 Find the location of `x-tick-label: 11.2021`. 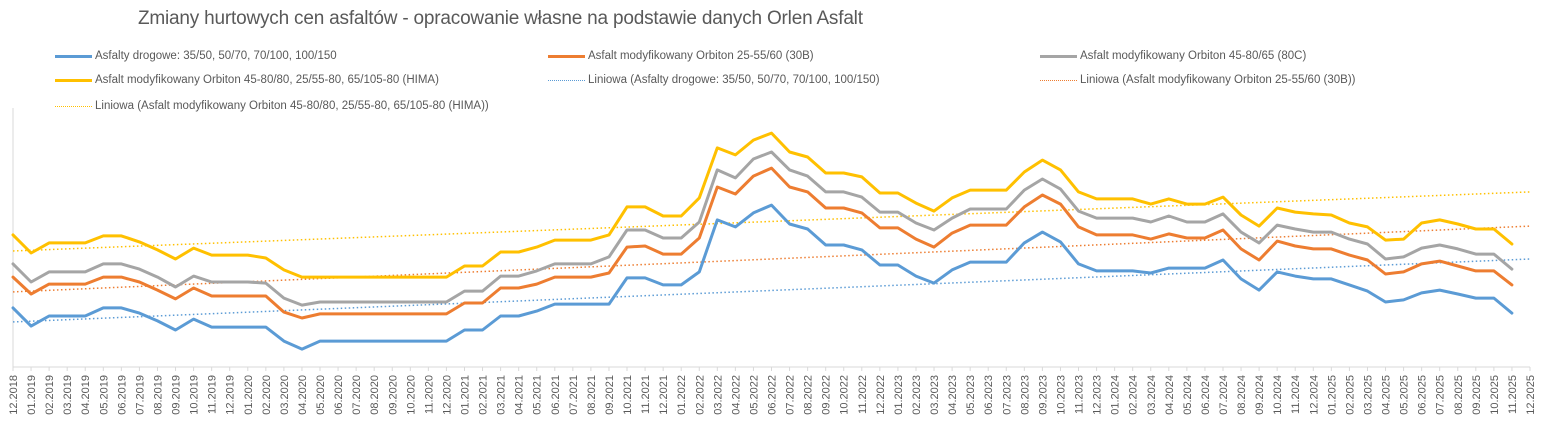

x-tick-label: 11.2021 is located at coordinates (646, 394).